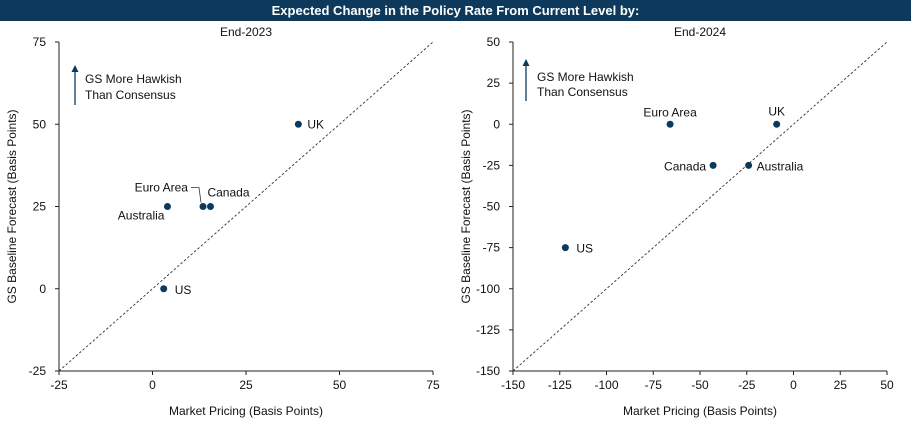  I want to click on chart-title: End-2023, so click(246, 32).